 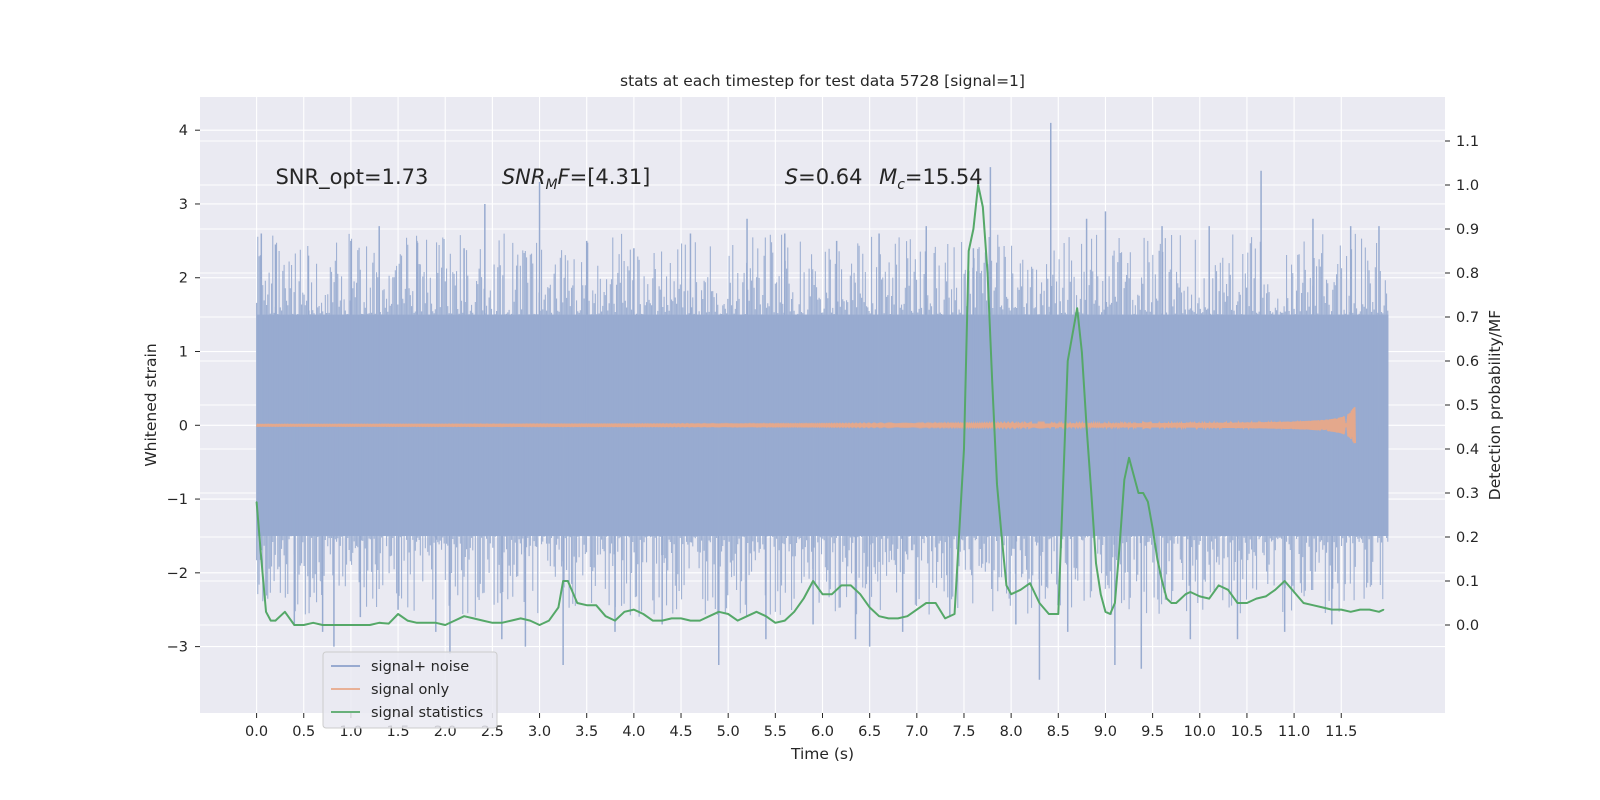 I want to click on y-tick-label: 3, so click(x=183, y=205).